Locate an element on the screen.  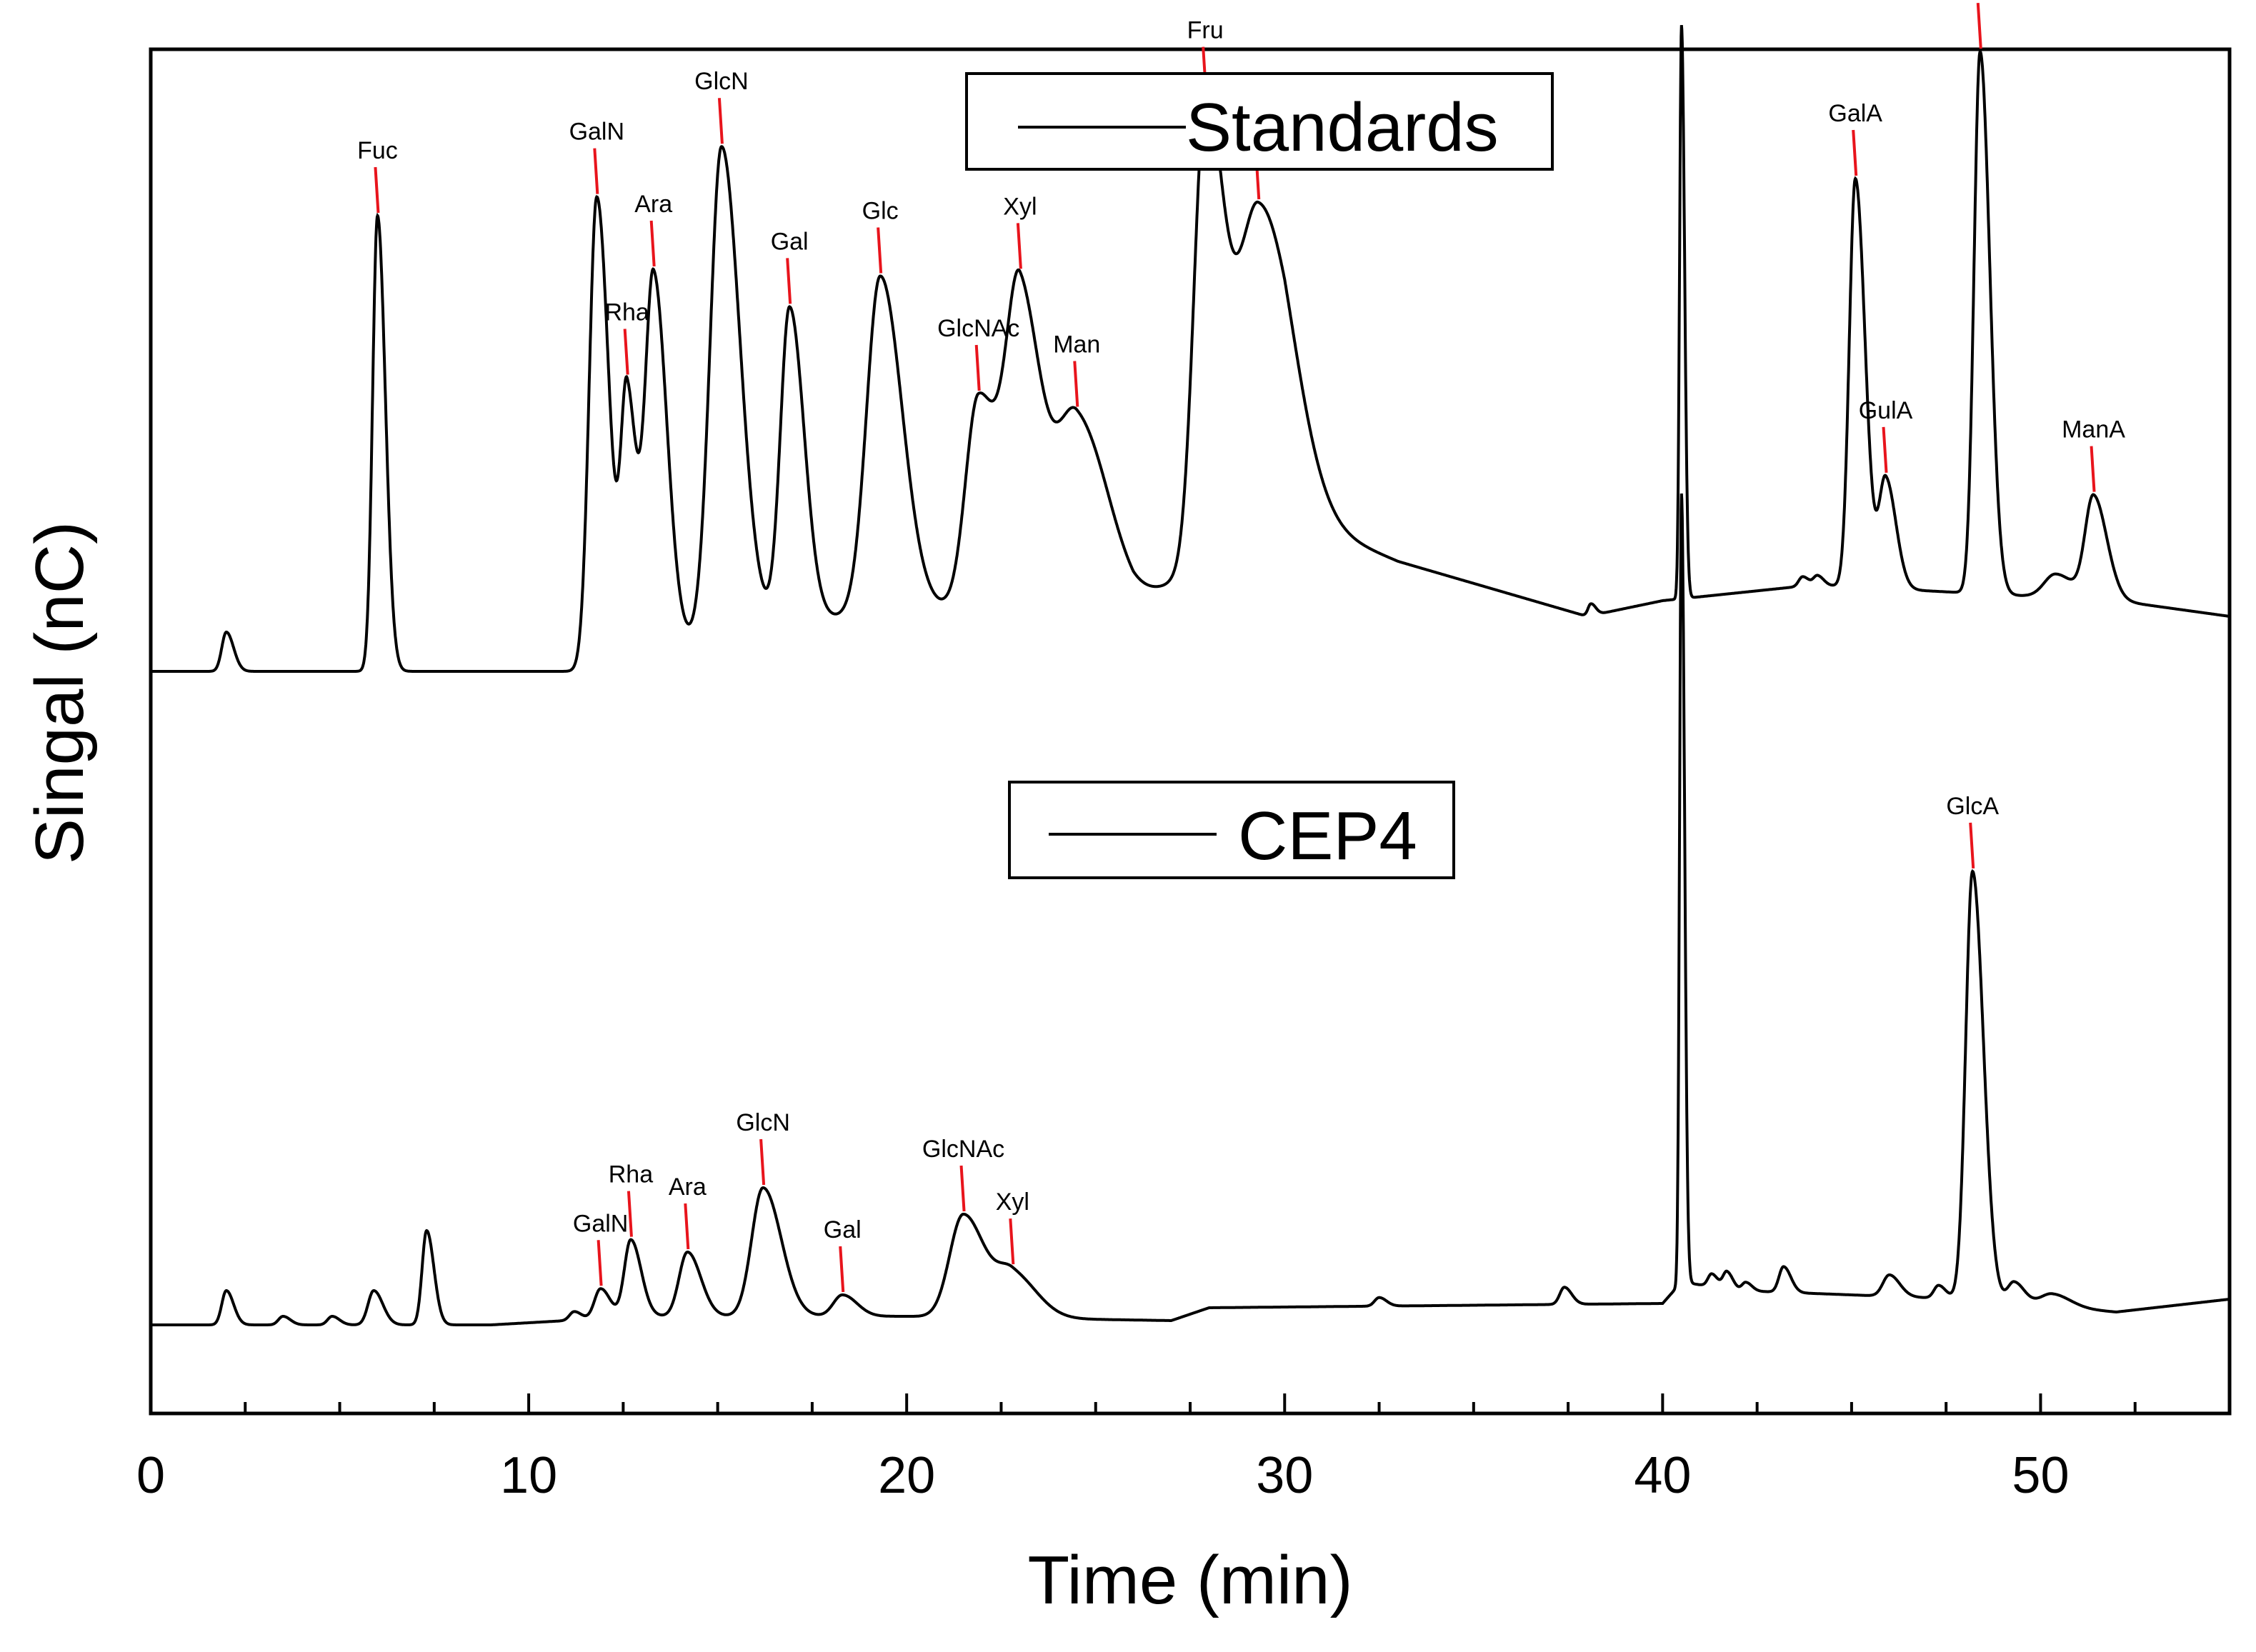
peak-label-fru: Fru is located at coordinates (1205, 30).